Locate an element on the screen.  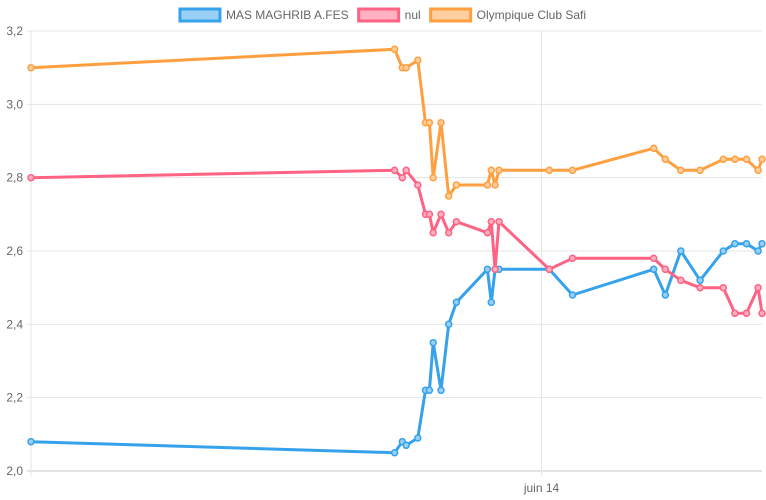
y-tick-label: 2,0 is located at coordinates (14, 471).